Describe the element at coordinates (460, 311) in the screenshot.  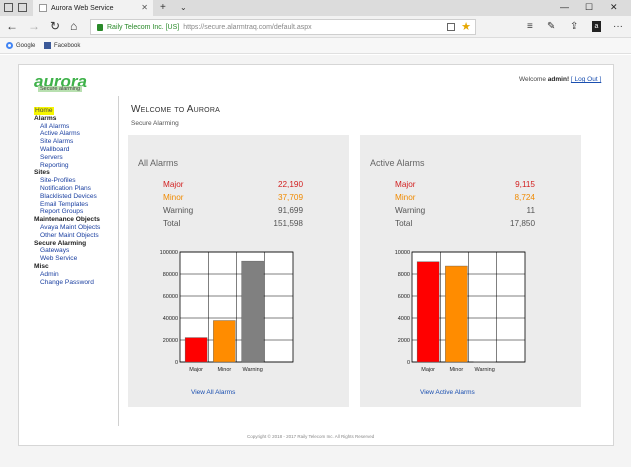
I see `active-alarms-bar-chart: 0 2000 4000 6000 8000 10000 Major Minor Warning` at that location.